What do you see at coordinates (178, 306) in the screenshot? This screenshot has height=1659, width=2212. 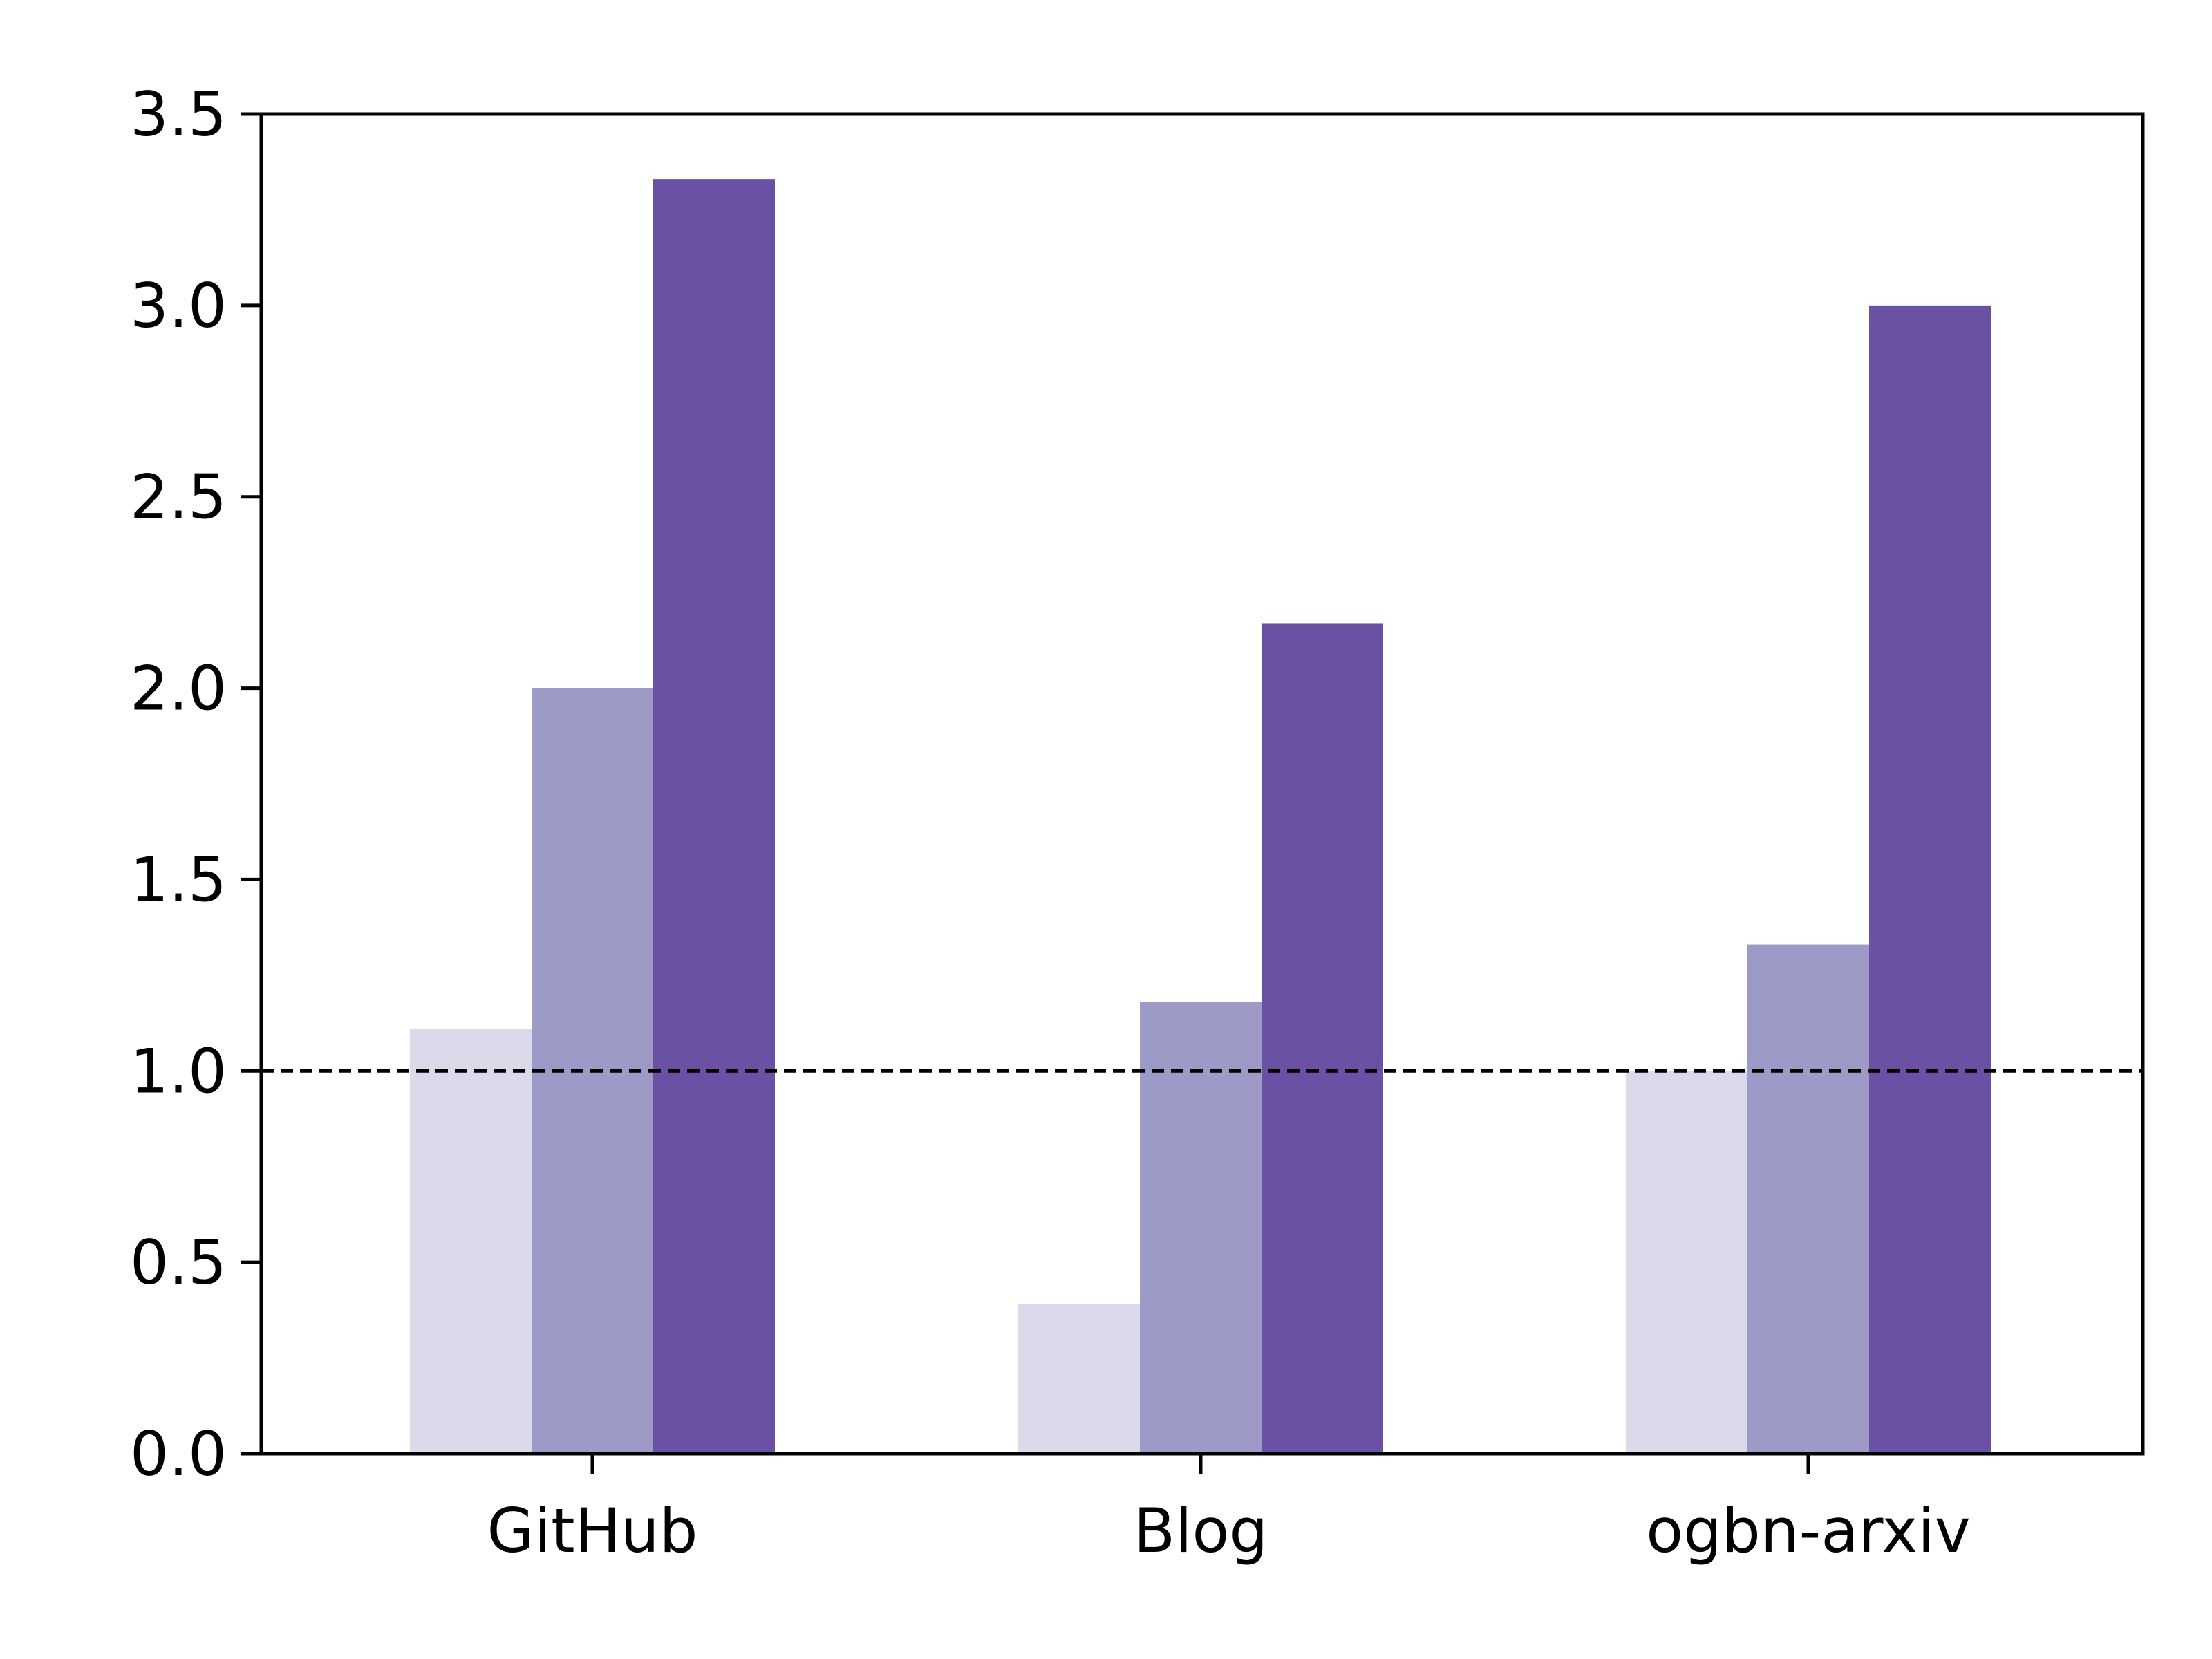 I see `y-tick-label: 3.0` at bounding box center [178, 306].